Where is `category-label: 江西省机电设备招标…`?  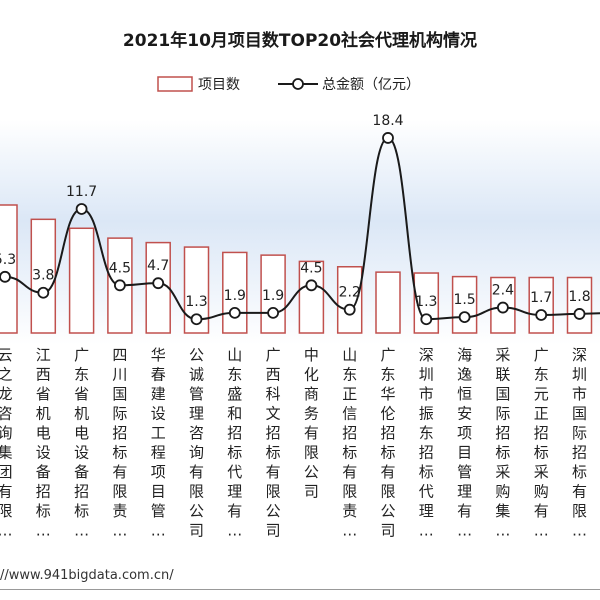 category-label: 江西省机电设备招标… is located at coordinates (43, 443).